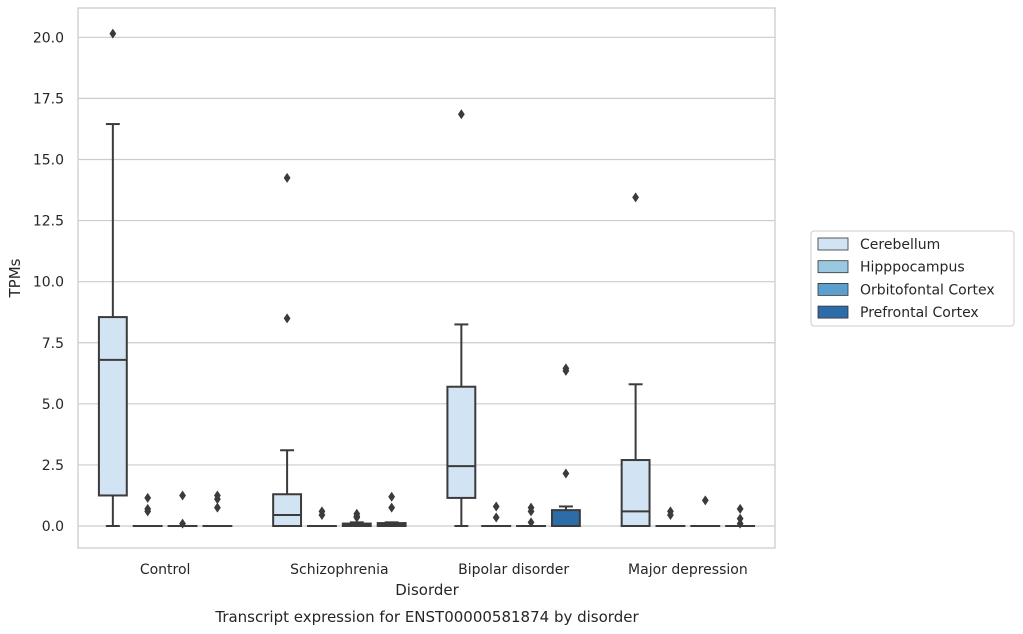  What do you see at coordinates (15, 278) in the screenshot?
I see `y-axis-label: TPMs` at bounding box center [15, 278].